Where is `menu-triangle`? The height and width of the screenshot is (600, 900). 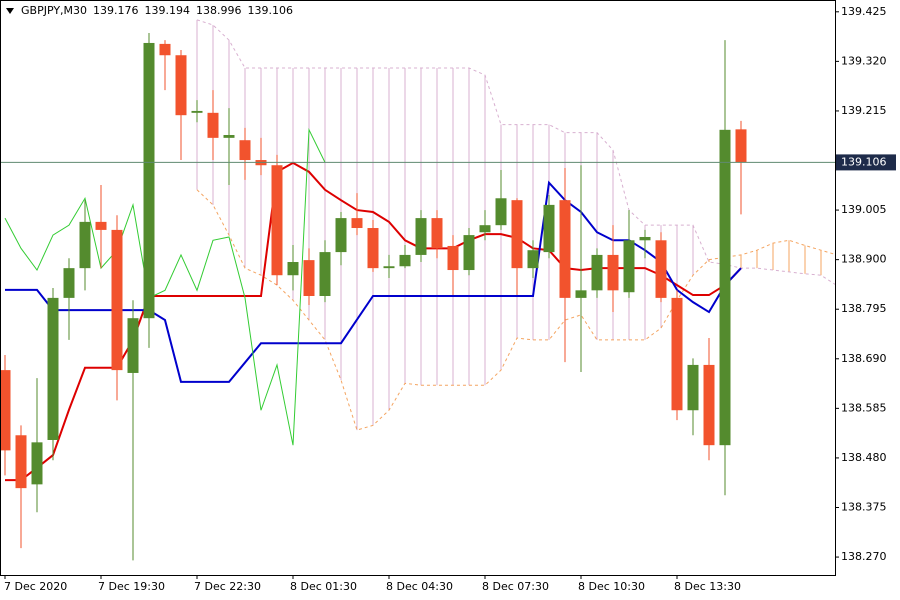 menu-triangle is located at coordinates (10, 10).